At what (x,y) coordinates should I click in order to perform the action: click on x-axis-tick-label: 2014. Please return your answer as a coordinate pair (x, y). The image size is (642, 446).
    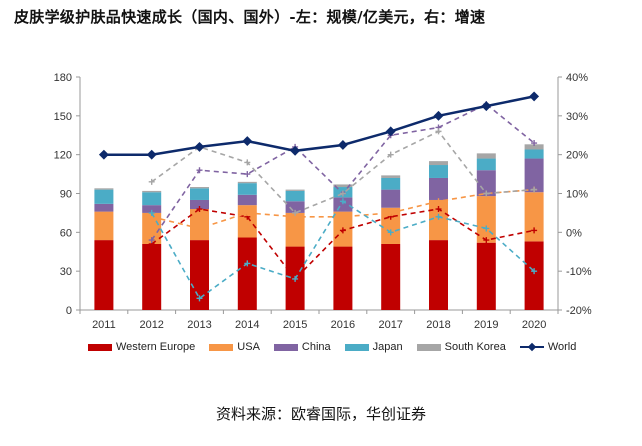
    Looking at the image, I should click on (247, 325).